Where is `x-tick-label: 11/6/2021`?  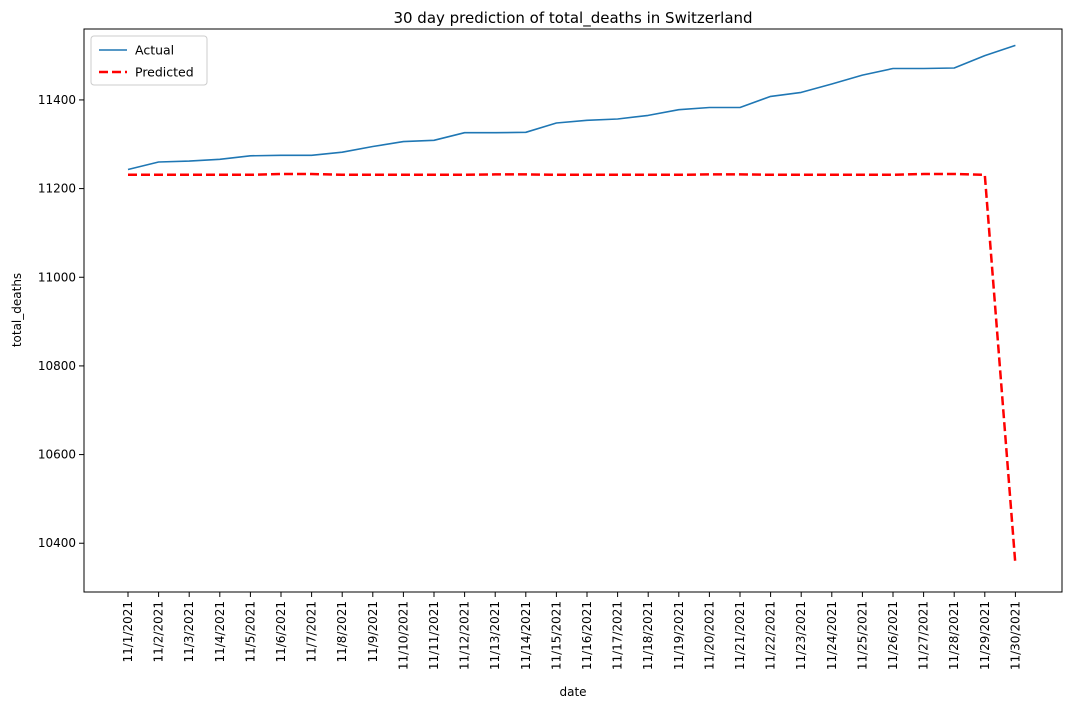
x-tick-label: 11/6/2021 is located at coordinates (281, 632).